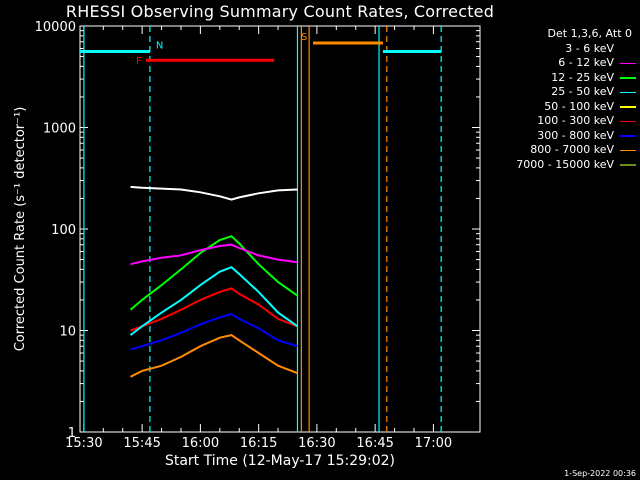 Image resolution: width=640 pixels, height=480 pixels. What do you see at coordinates (304, 37) in the screenshot?
I see `flag-label-s: S` at bounding box center [304, 37].